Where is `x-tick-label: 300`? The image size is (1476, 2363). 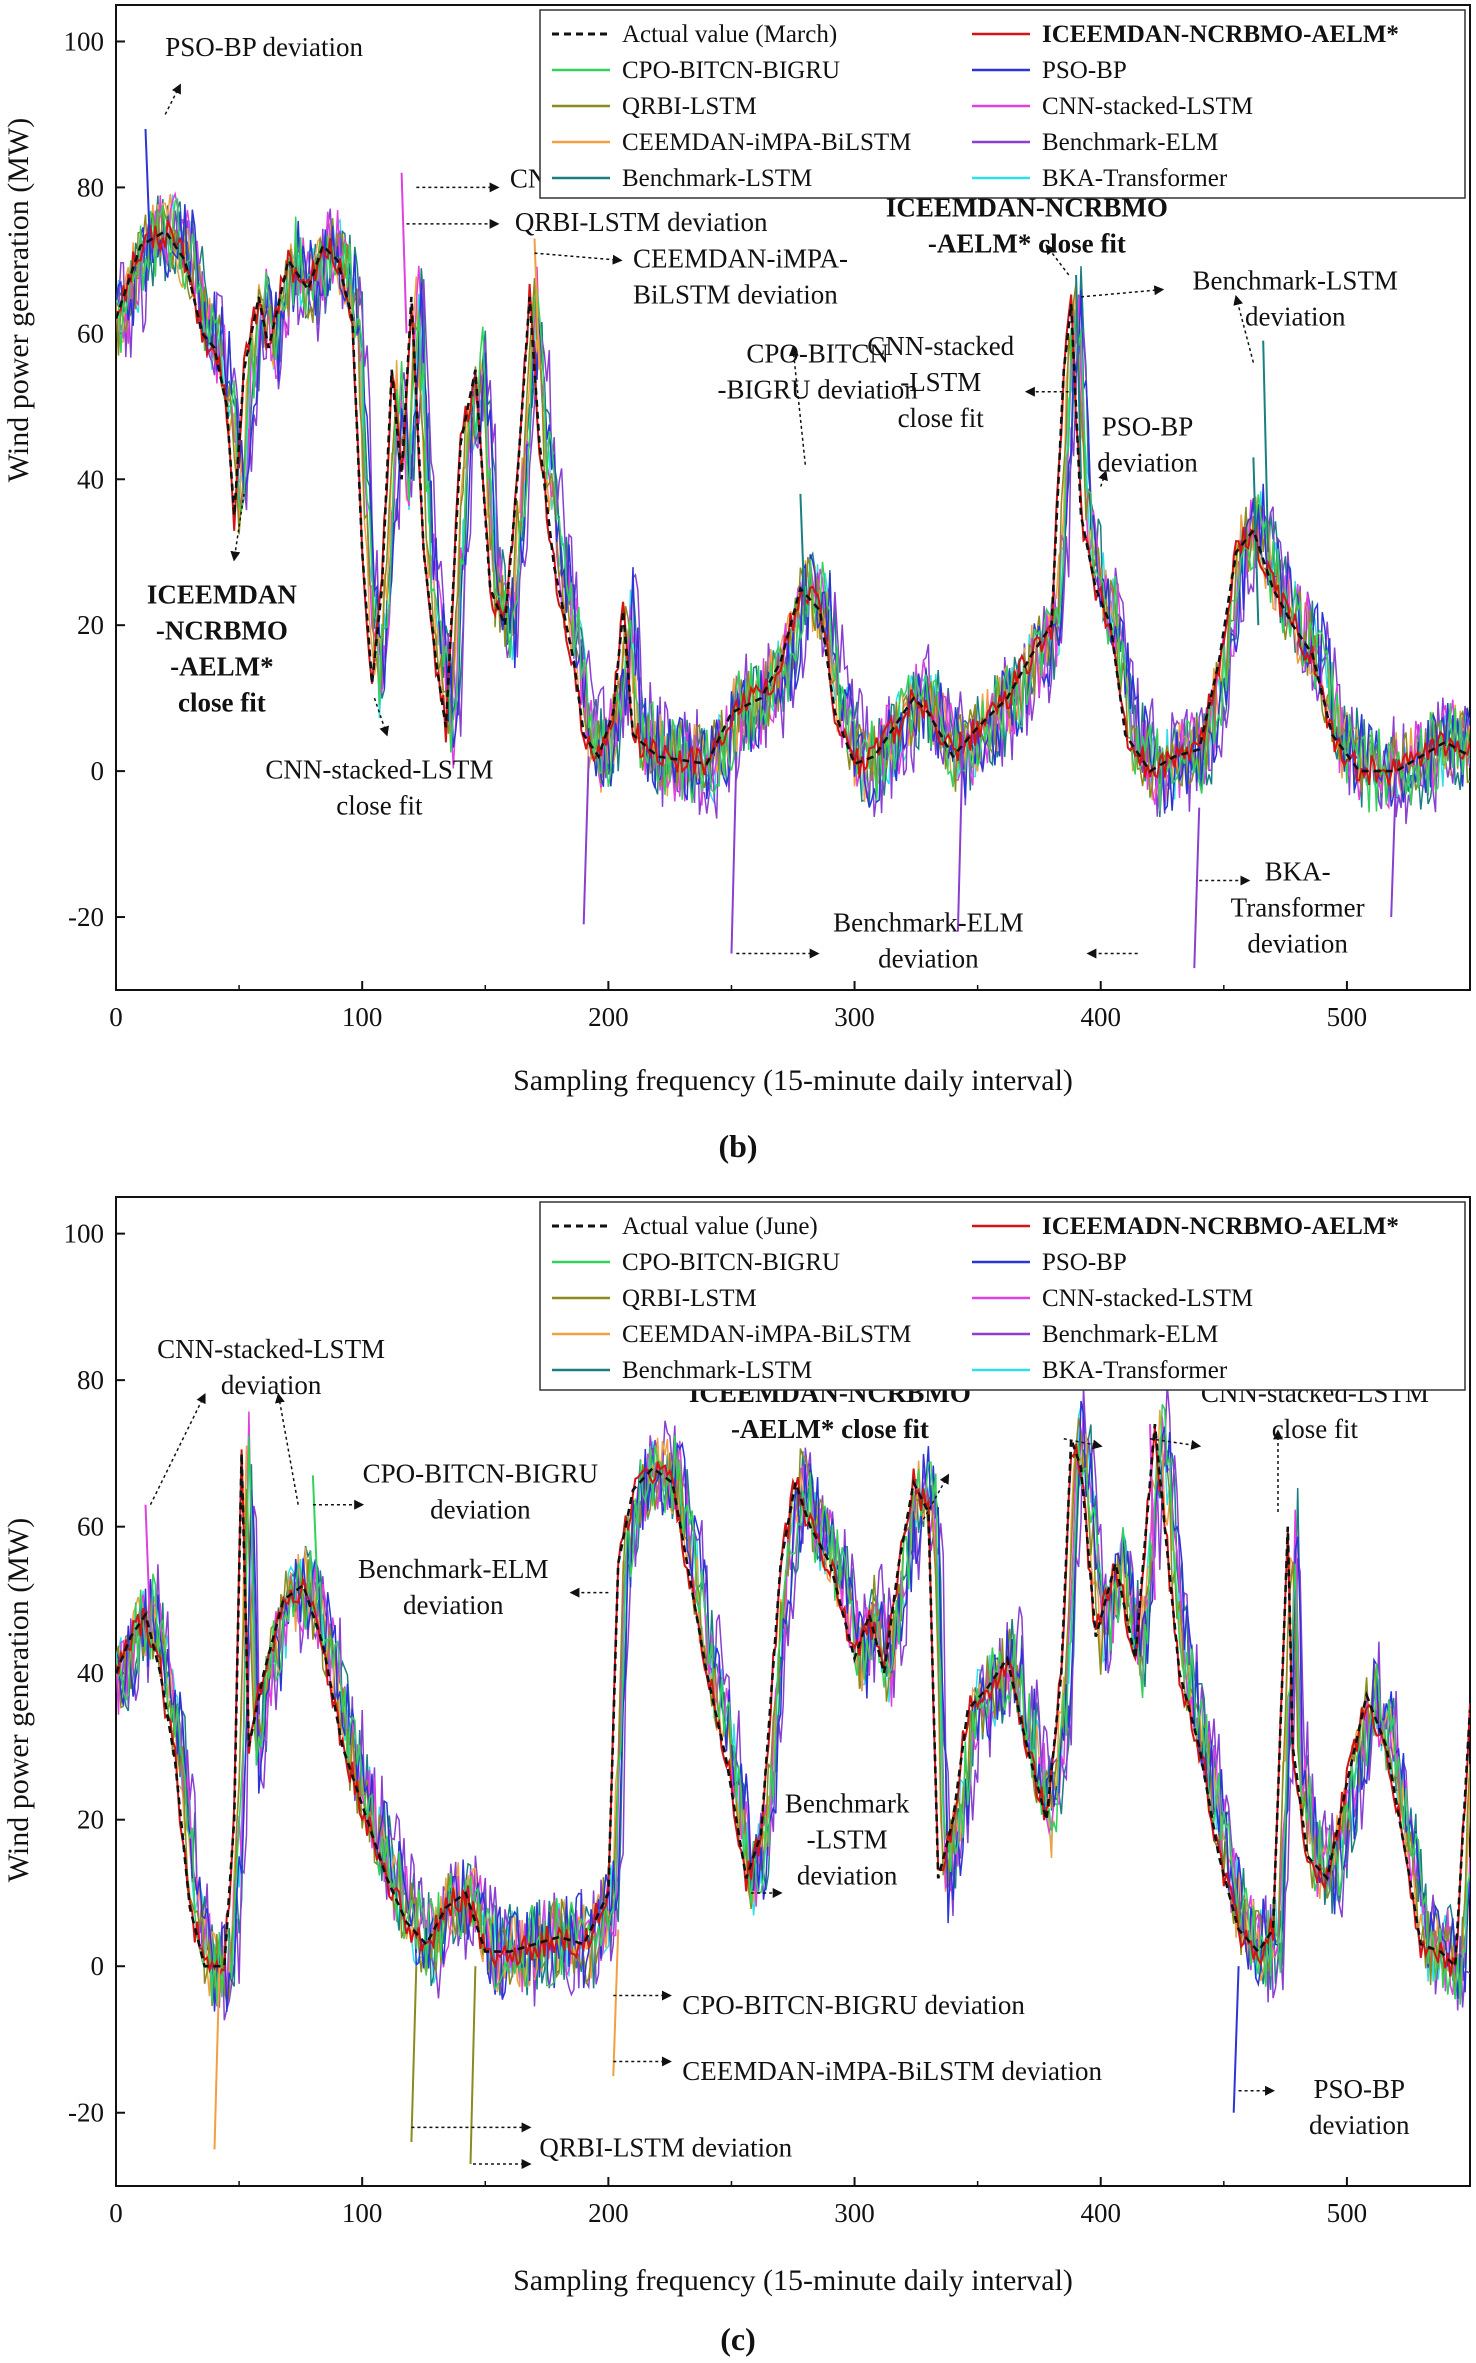 x-tick-label: 300 is located at coordinates (854, 2213).